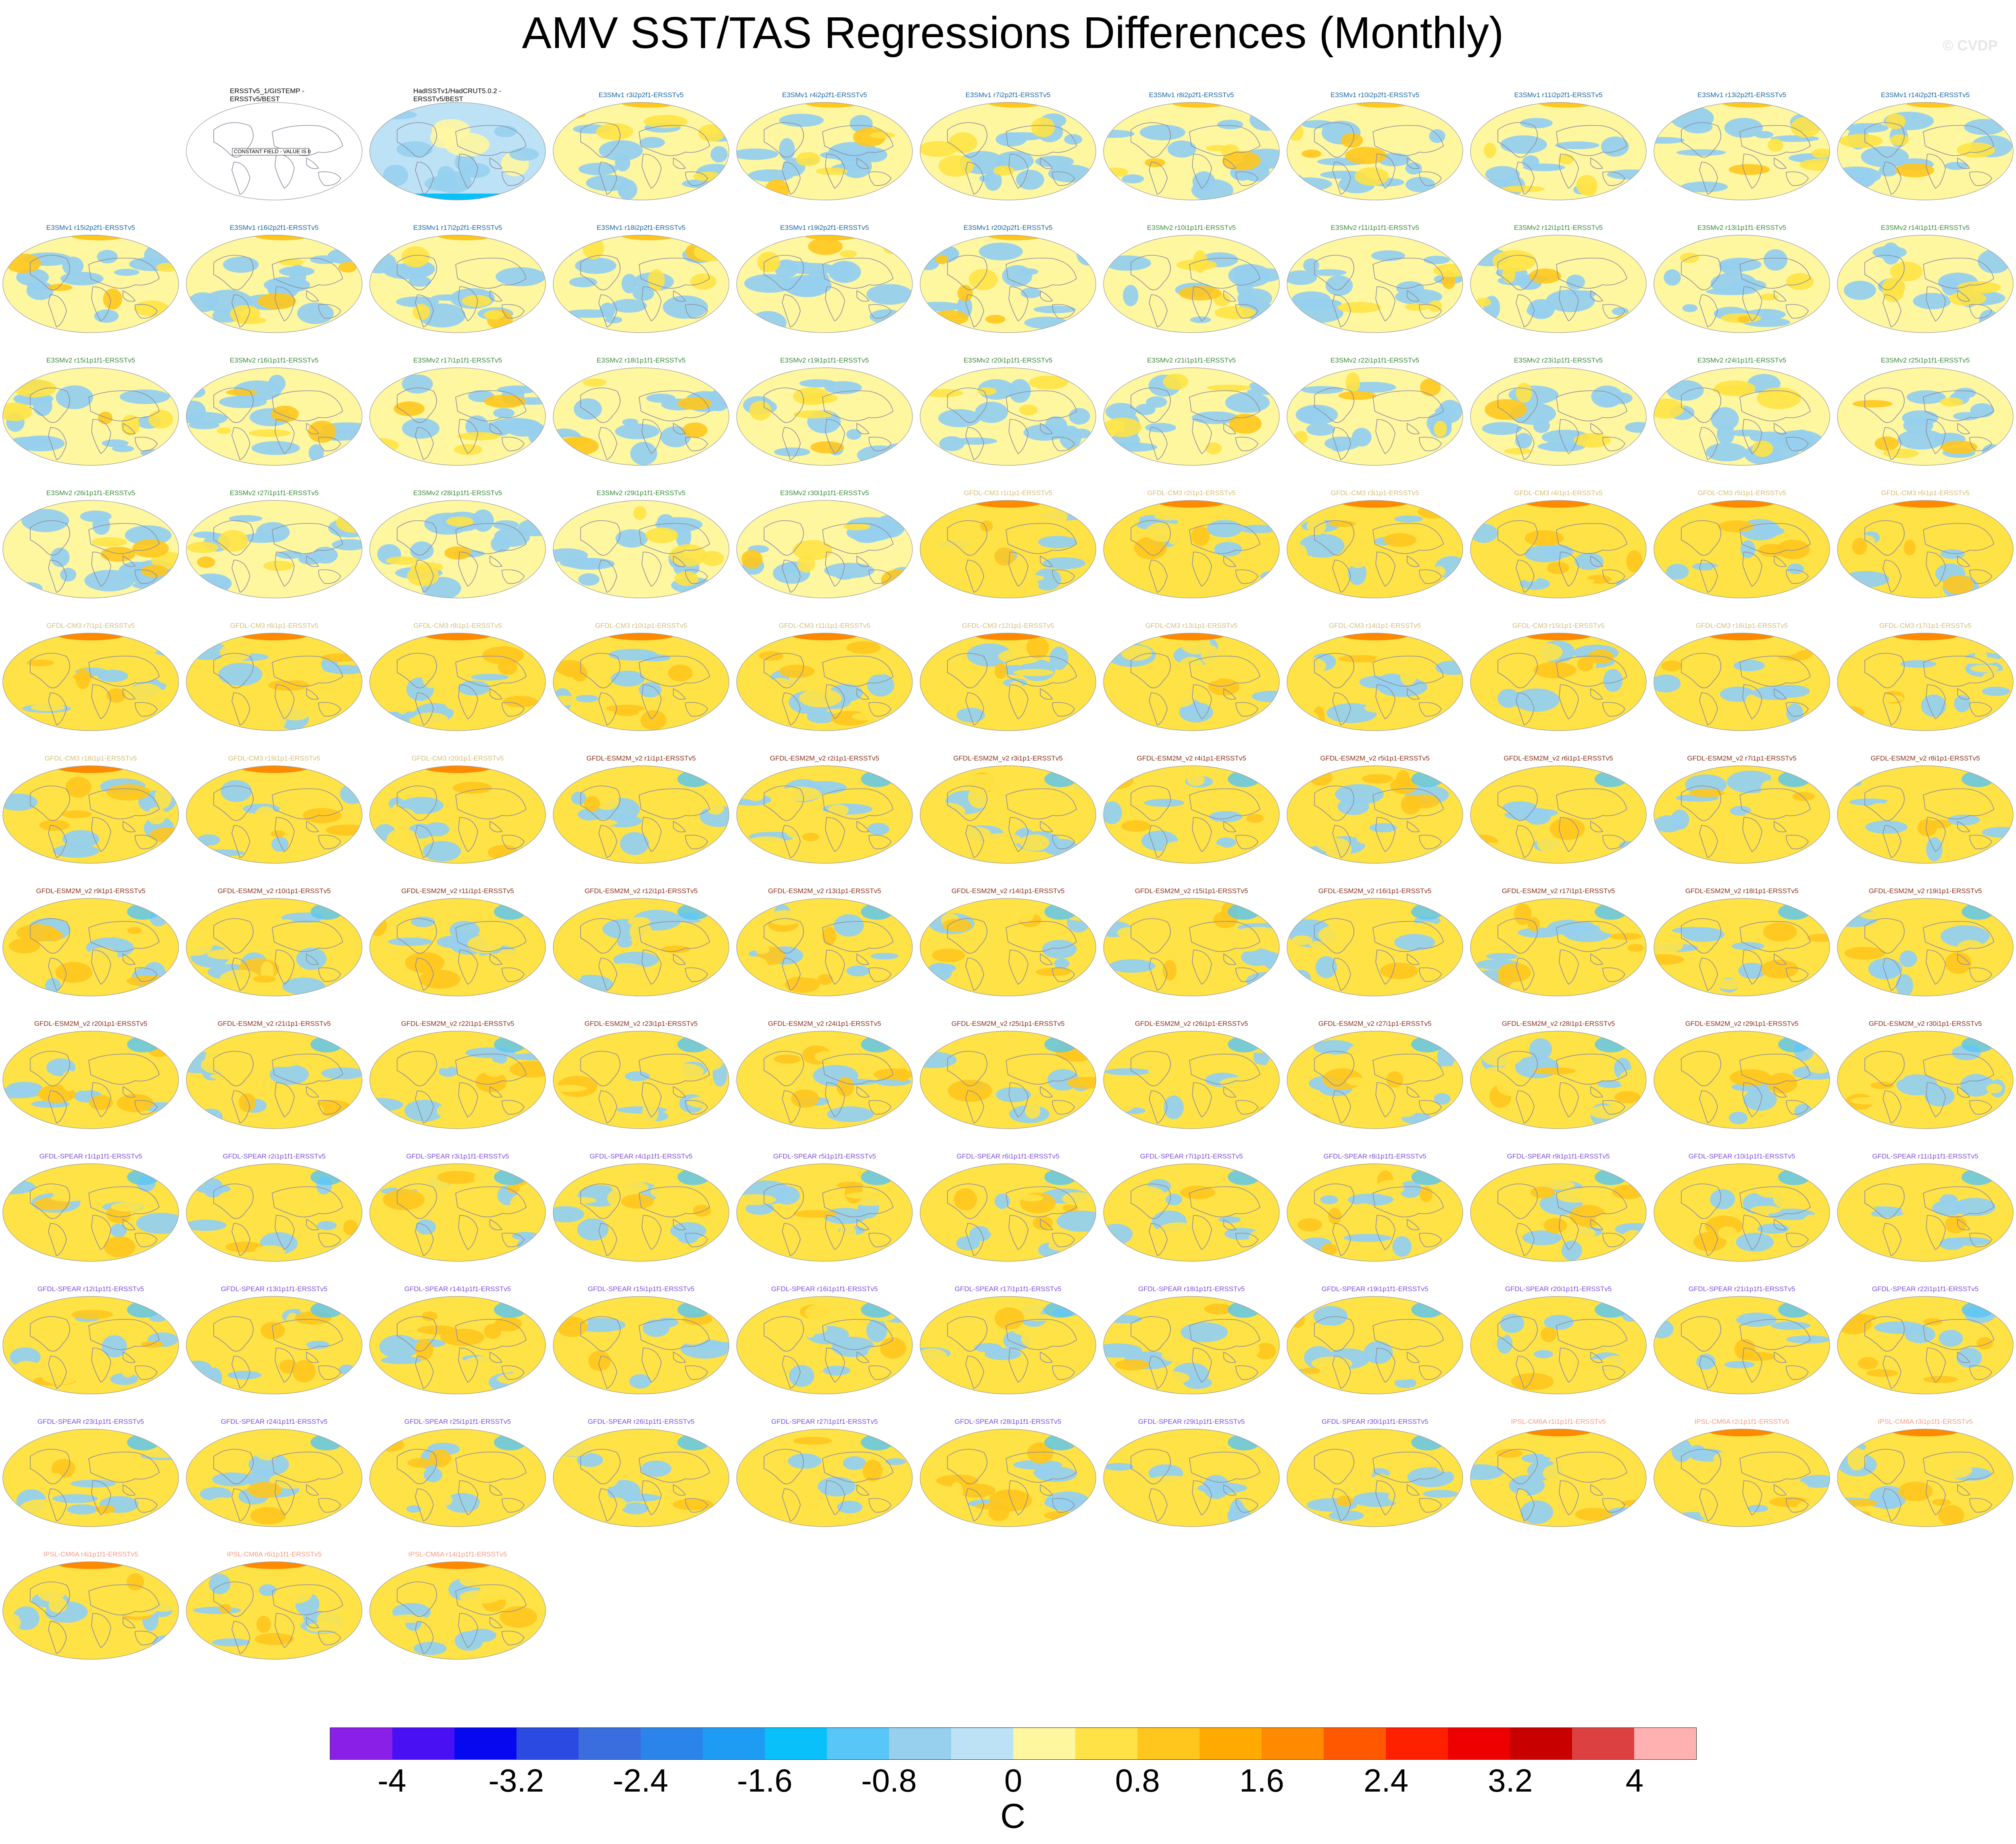  Describe the element at coordinates (1191, 1474) in the screenshot. I see `map-panel: GFDL-SPEAR r29i1p1f1-ERSSTv5` at that location.